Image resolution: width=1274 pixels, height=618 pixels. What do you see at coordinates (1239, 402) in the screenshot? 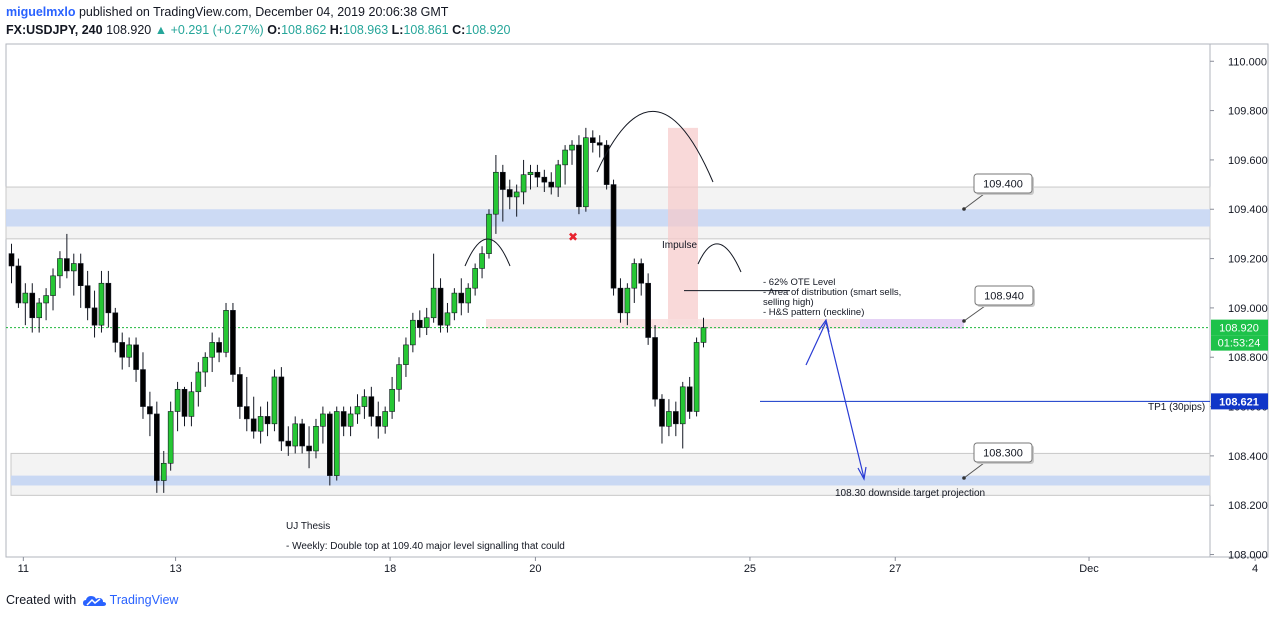
I see `tp-price-tag-label: 108.621` at bounding box center [1239, 402].